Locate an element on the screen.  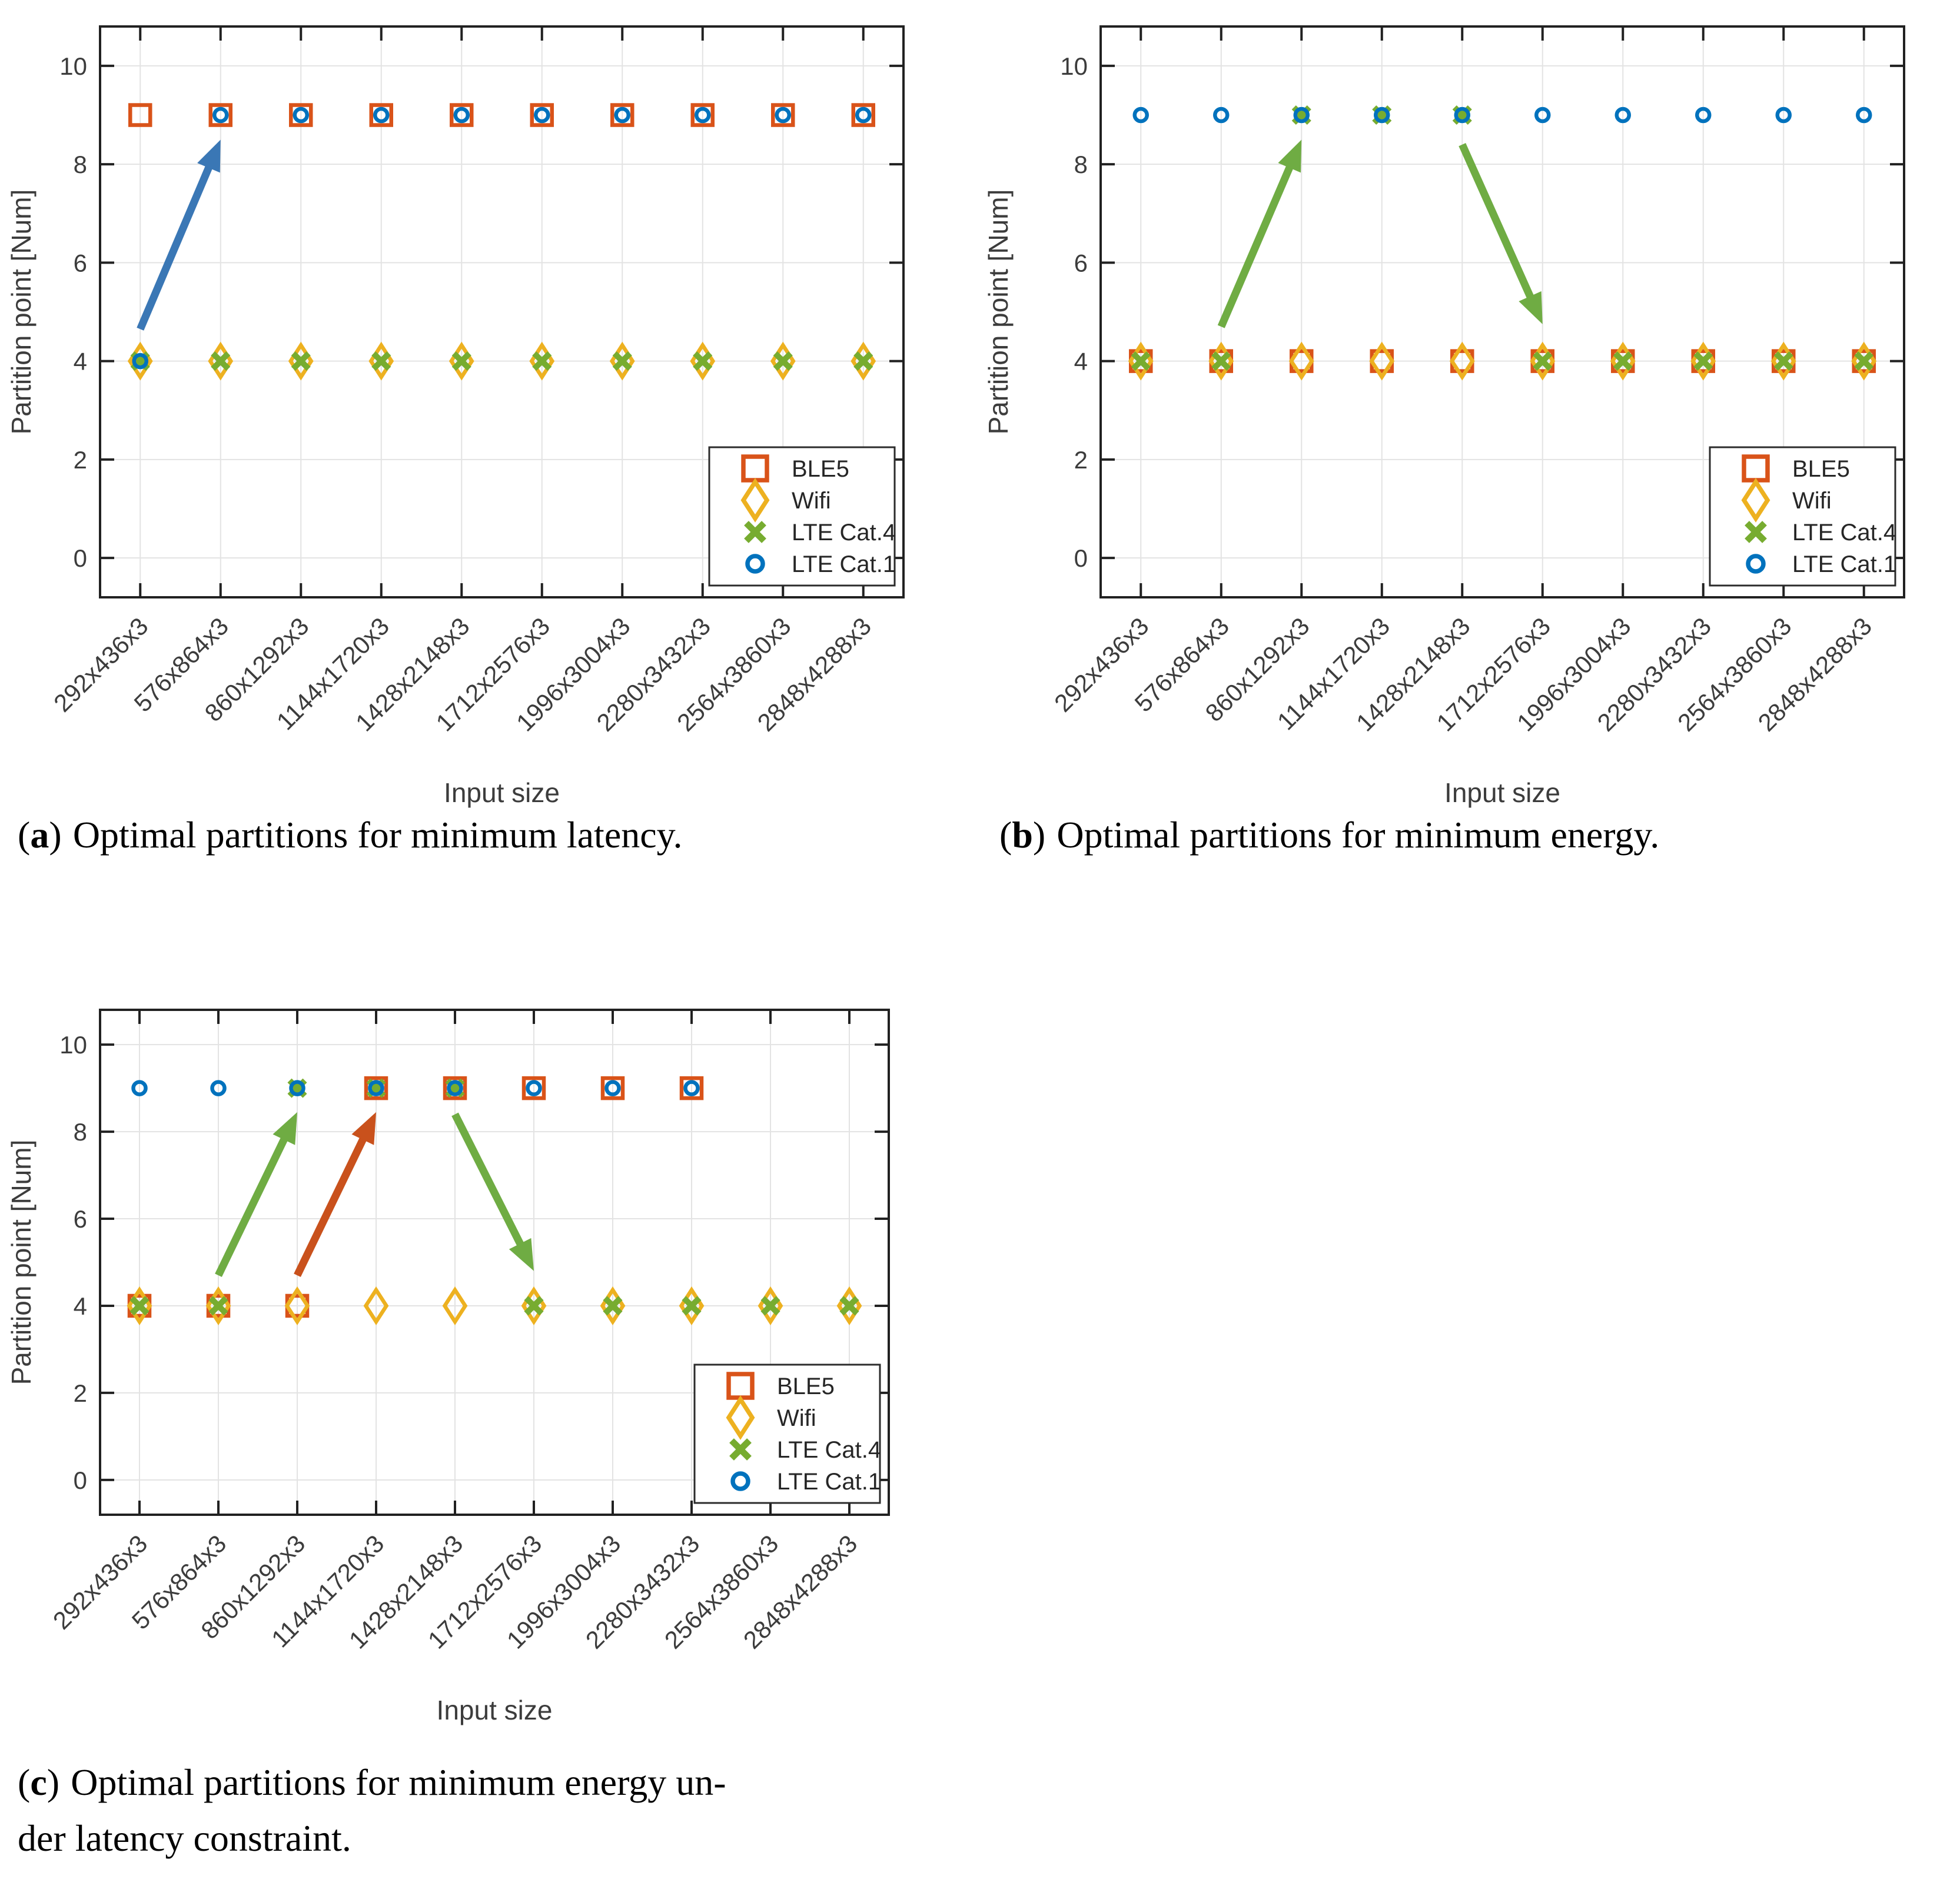
caption-b-open-paren: ( is located at coordinates (1005, 835).